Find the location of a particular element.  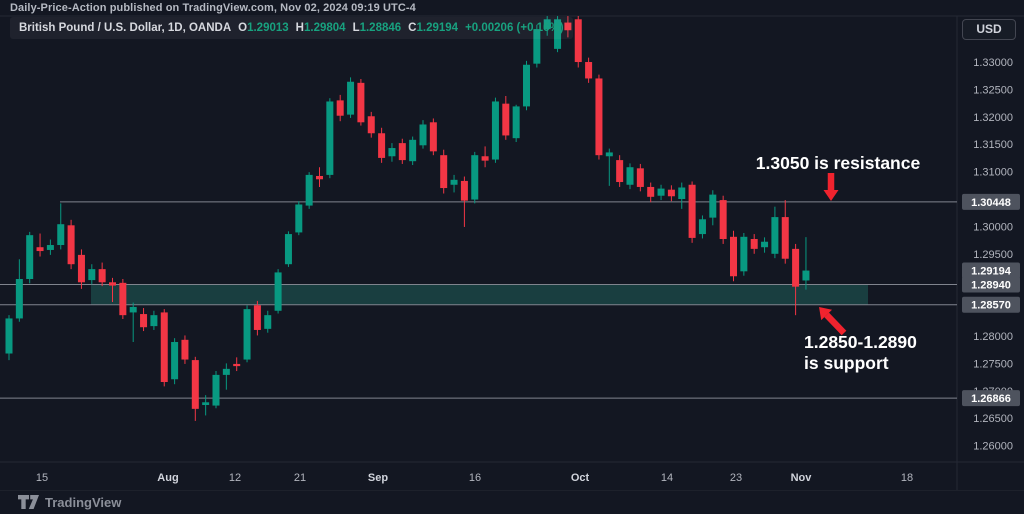

price-tick-label: 1.29500 is located at coordinates (993, 255).